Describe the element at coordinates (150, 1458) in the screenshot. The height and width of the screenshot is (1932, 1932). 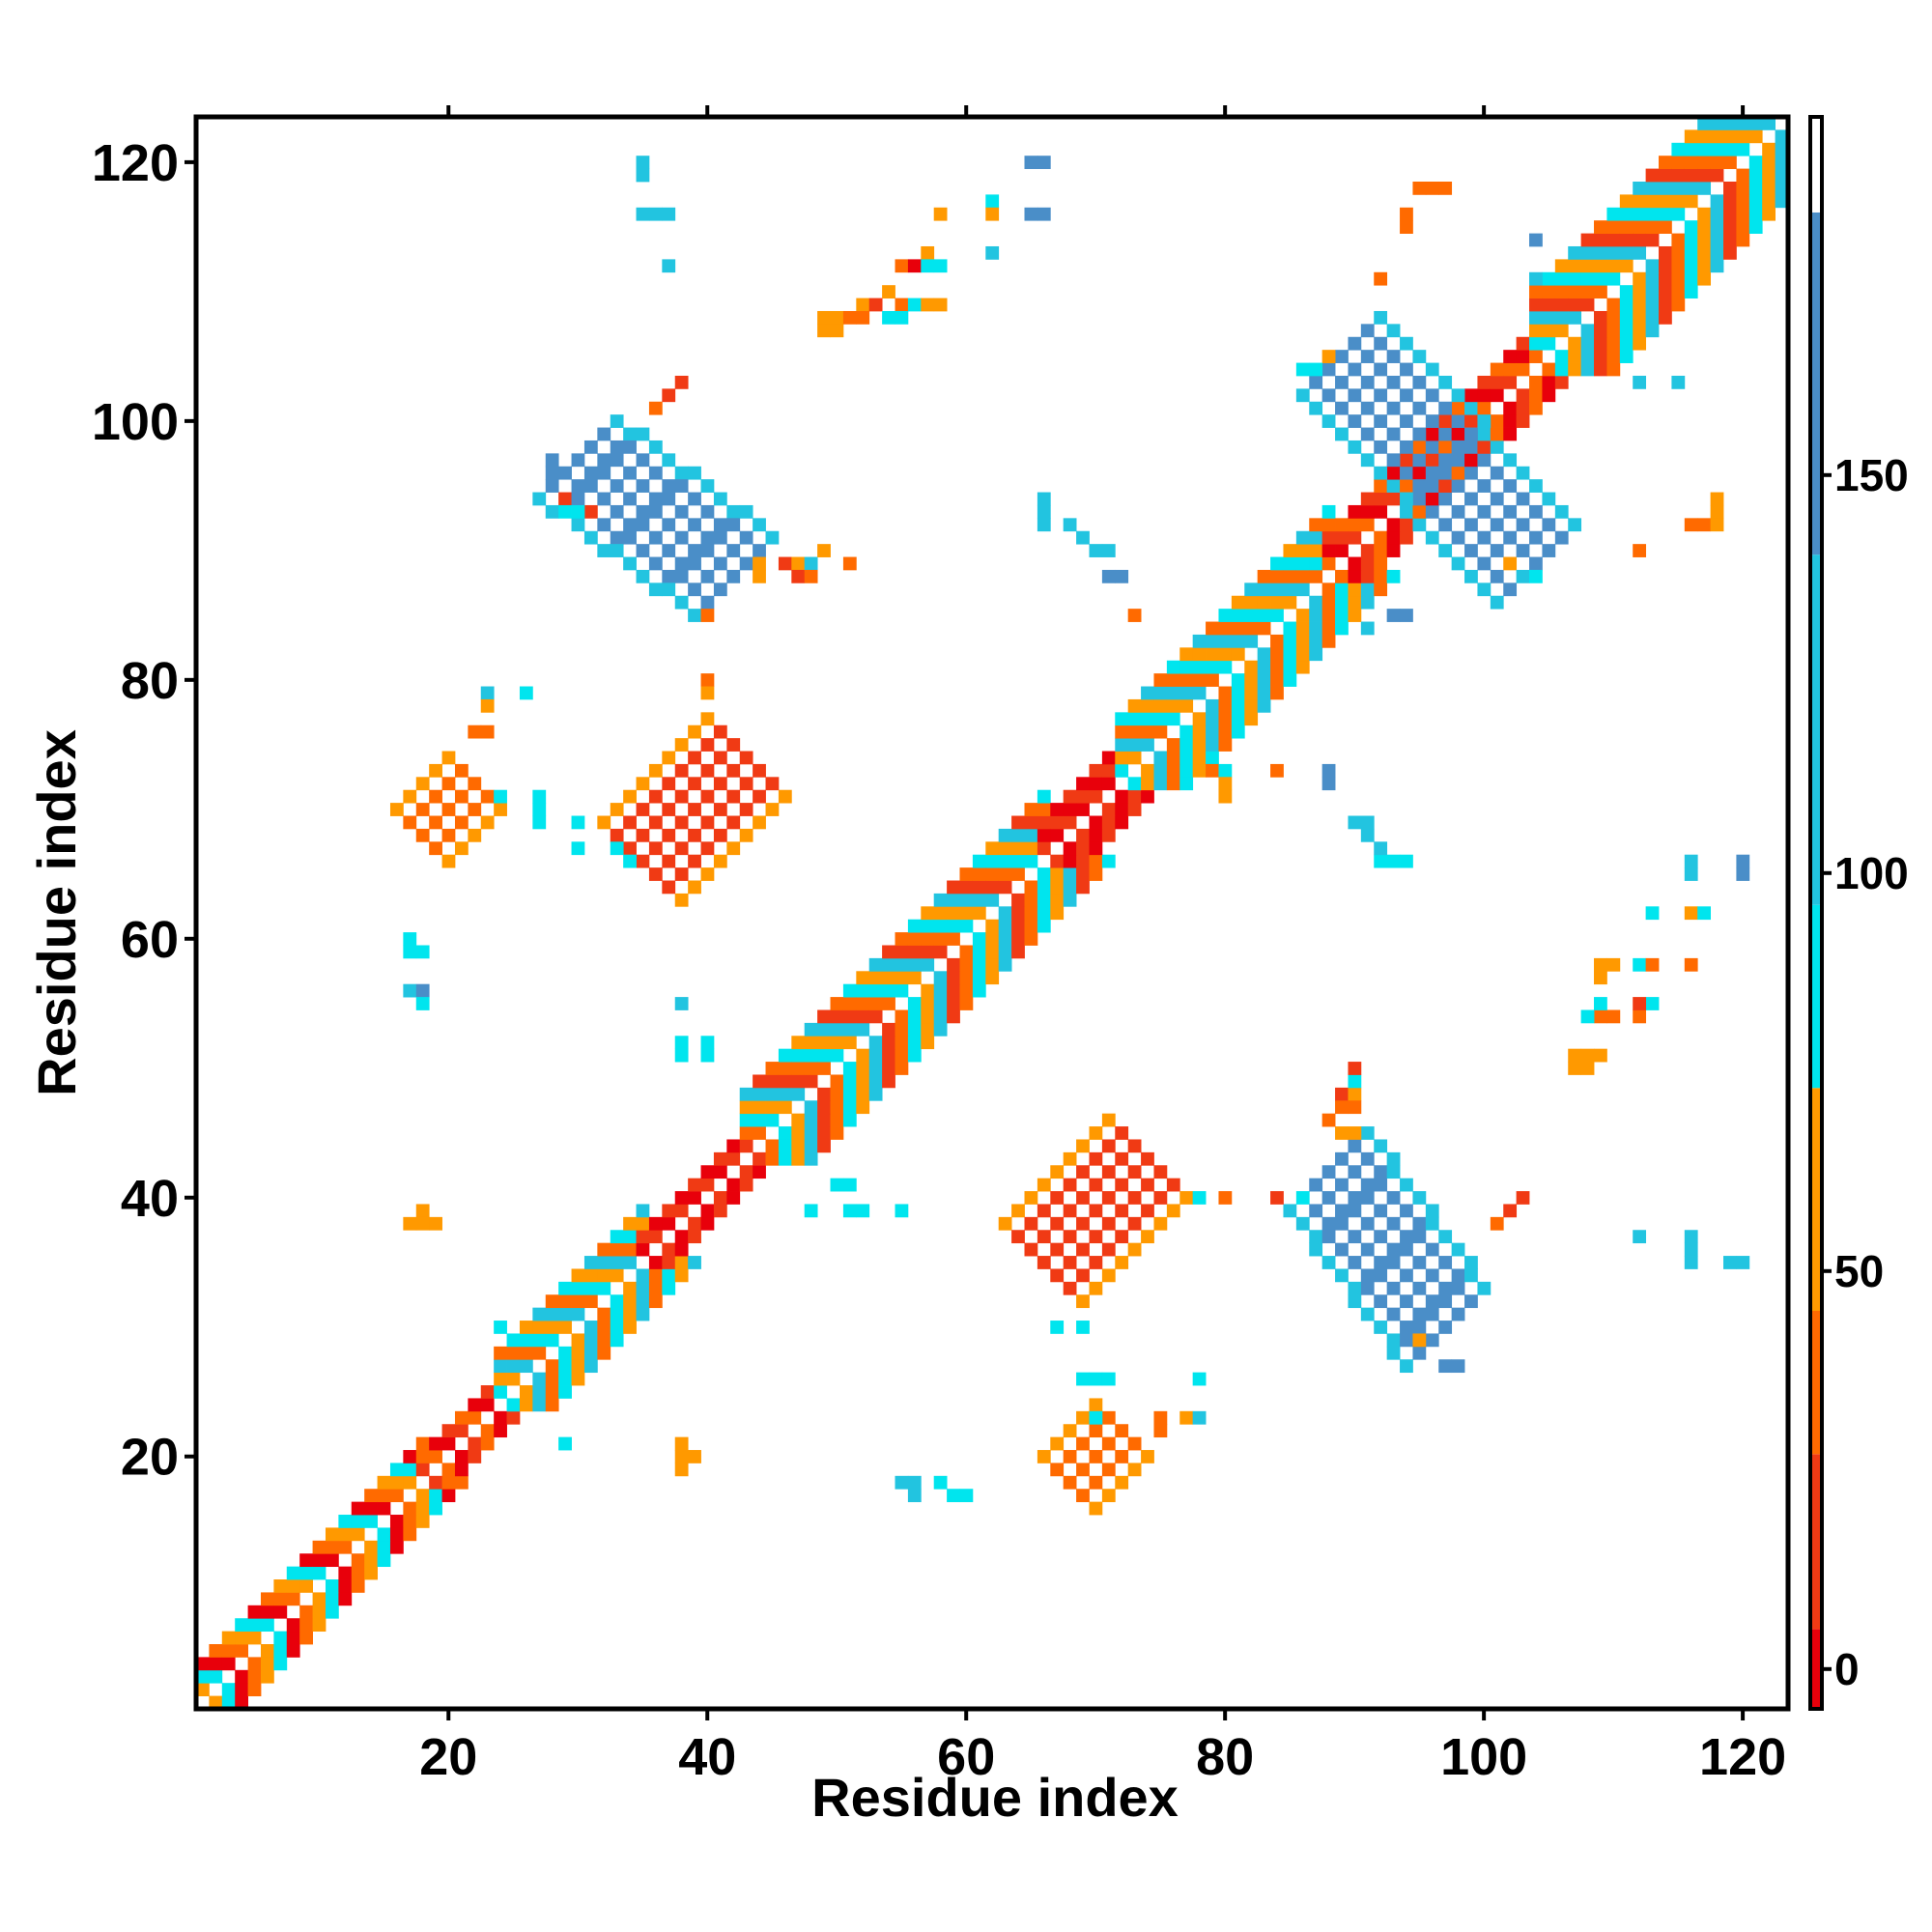
I see `y-tick-label: 20` at that location.